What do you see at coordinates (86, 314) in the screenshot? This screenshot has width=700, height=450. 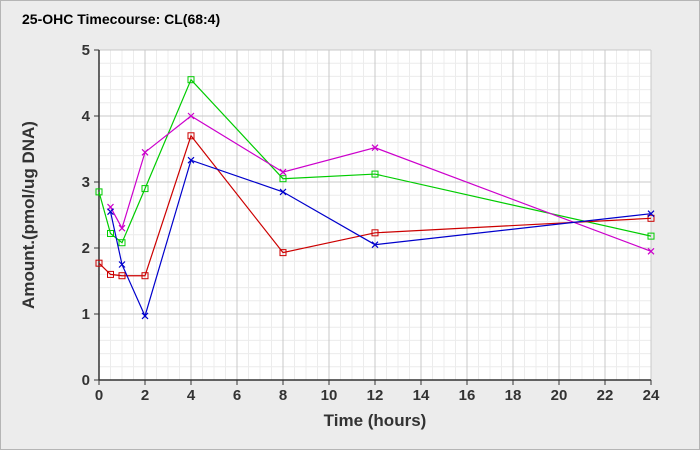 I see `y-tick-label: 1` at bounding box center [86, 314].